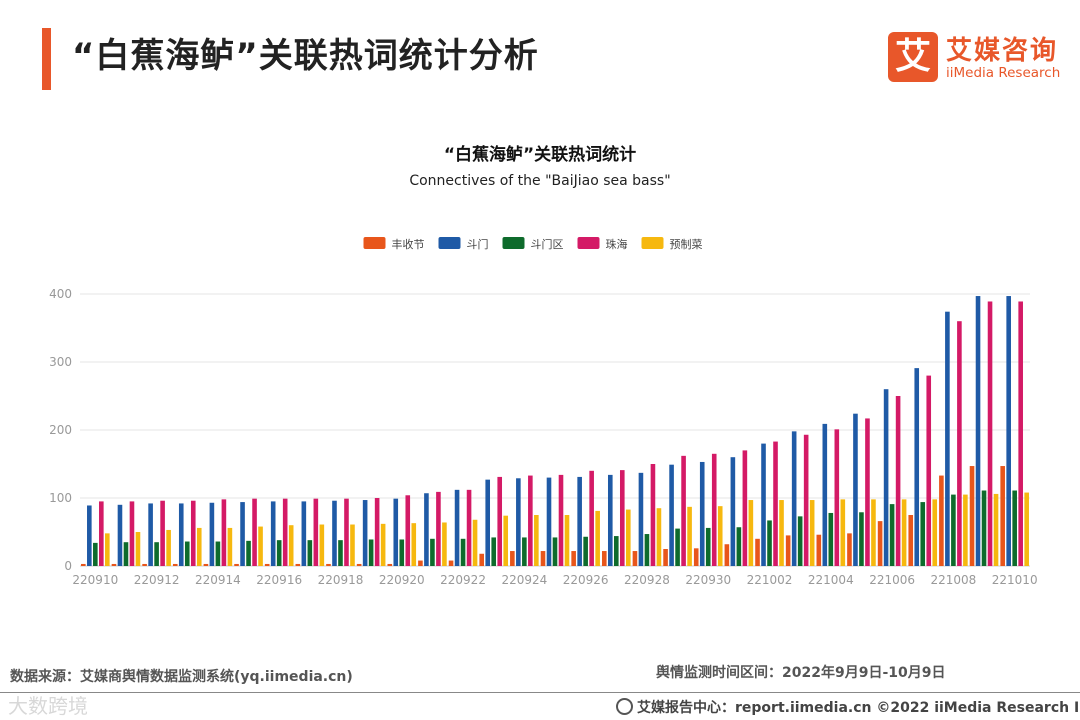 Image resolution: width=1080 pixels, height=720 pixels. I want to click on x-tick-label: 220916, so click(279, 580).